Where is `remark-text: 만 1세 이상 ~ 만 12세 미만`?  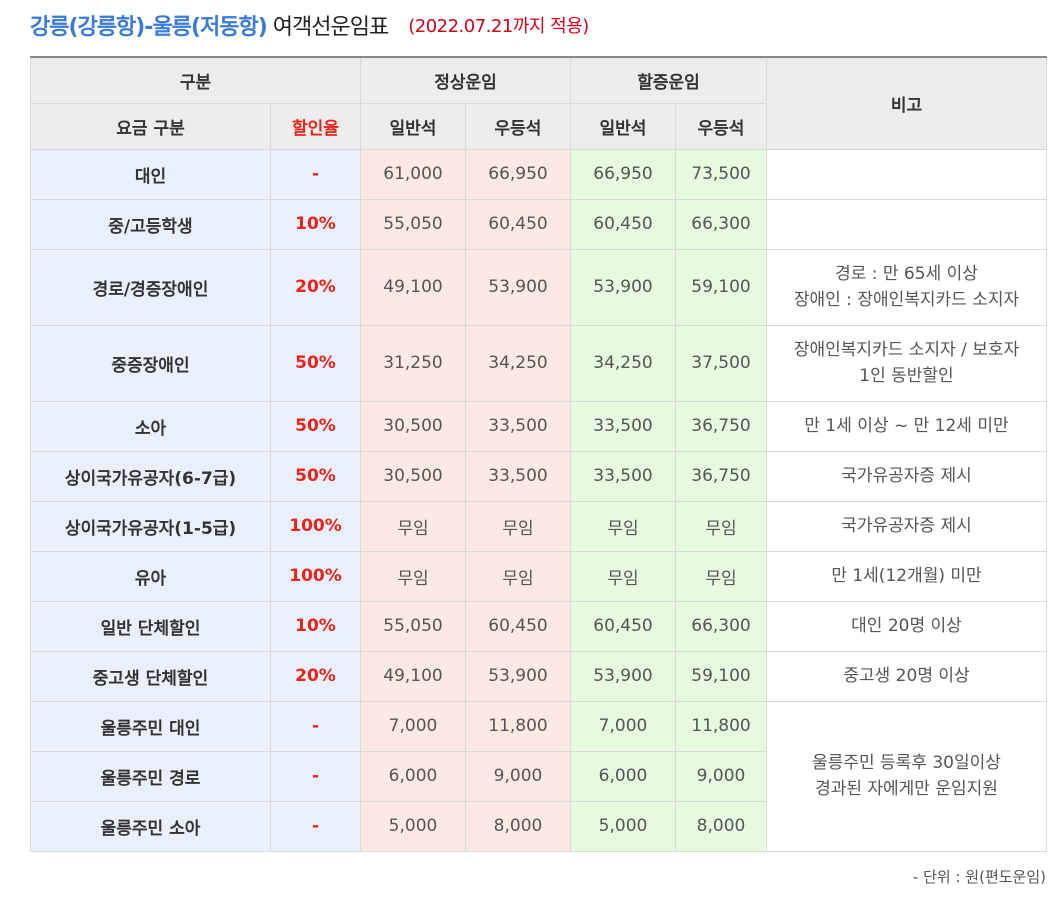
remark-text: 만 1세 이상 ~ 만 12세 미만 is located at coordinates (906, 426).